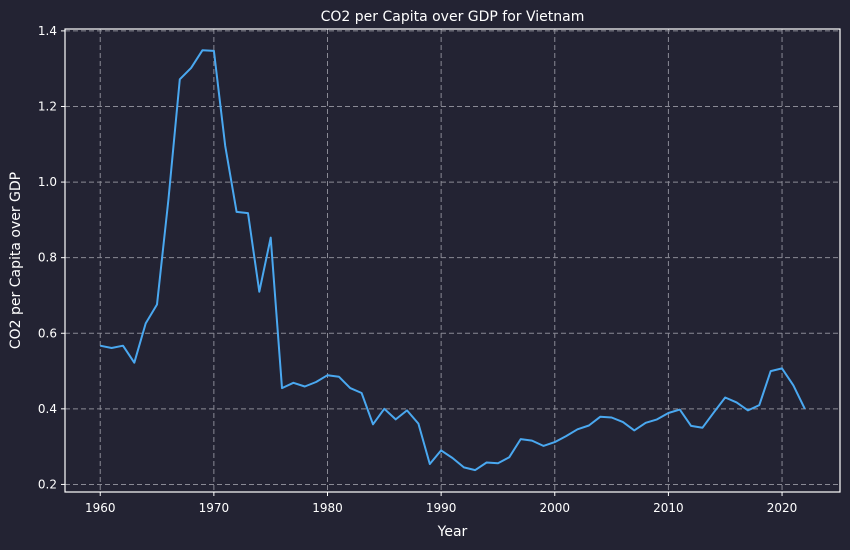 This screenshot has height=550, width=850. I want to click on x-tick-label: 1980, so click(327, 508).